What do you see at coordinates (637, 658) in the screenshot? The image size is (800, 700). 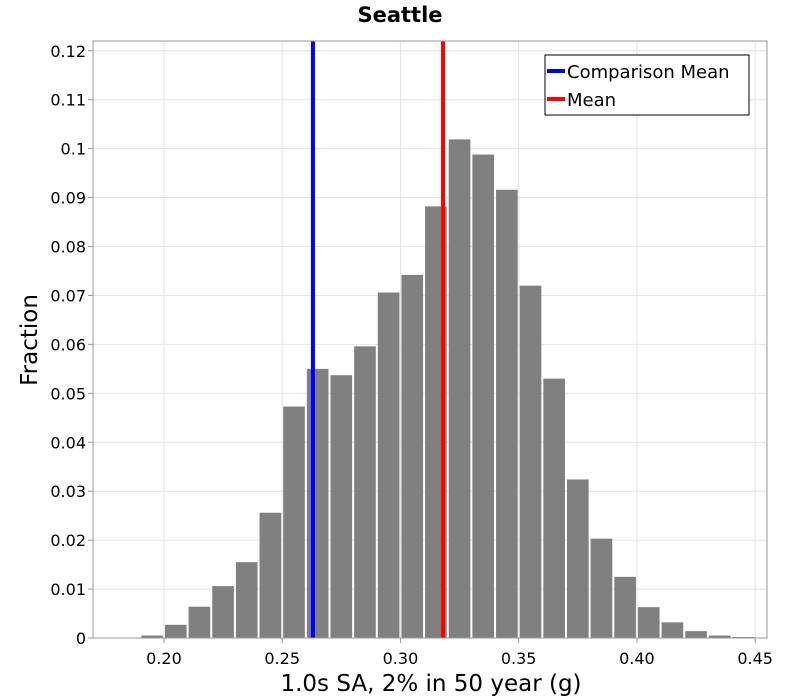 I see `x-tick-label: 0.40` at bounding box center [637, 658].